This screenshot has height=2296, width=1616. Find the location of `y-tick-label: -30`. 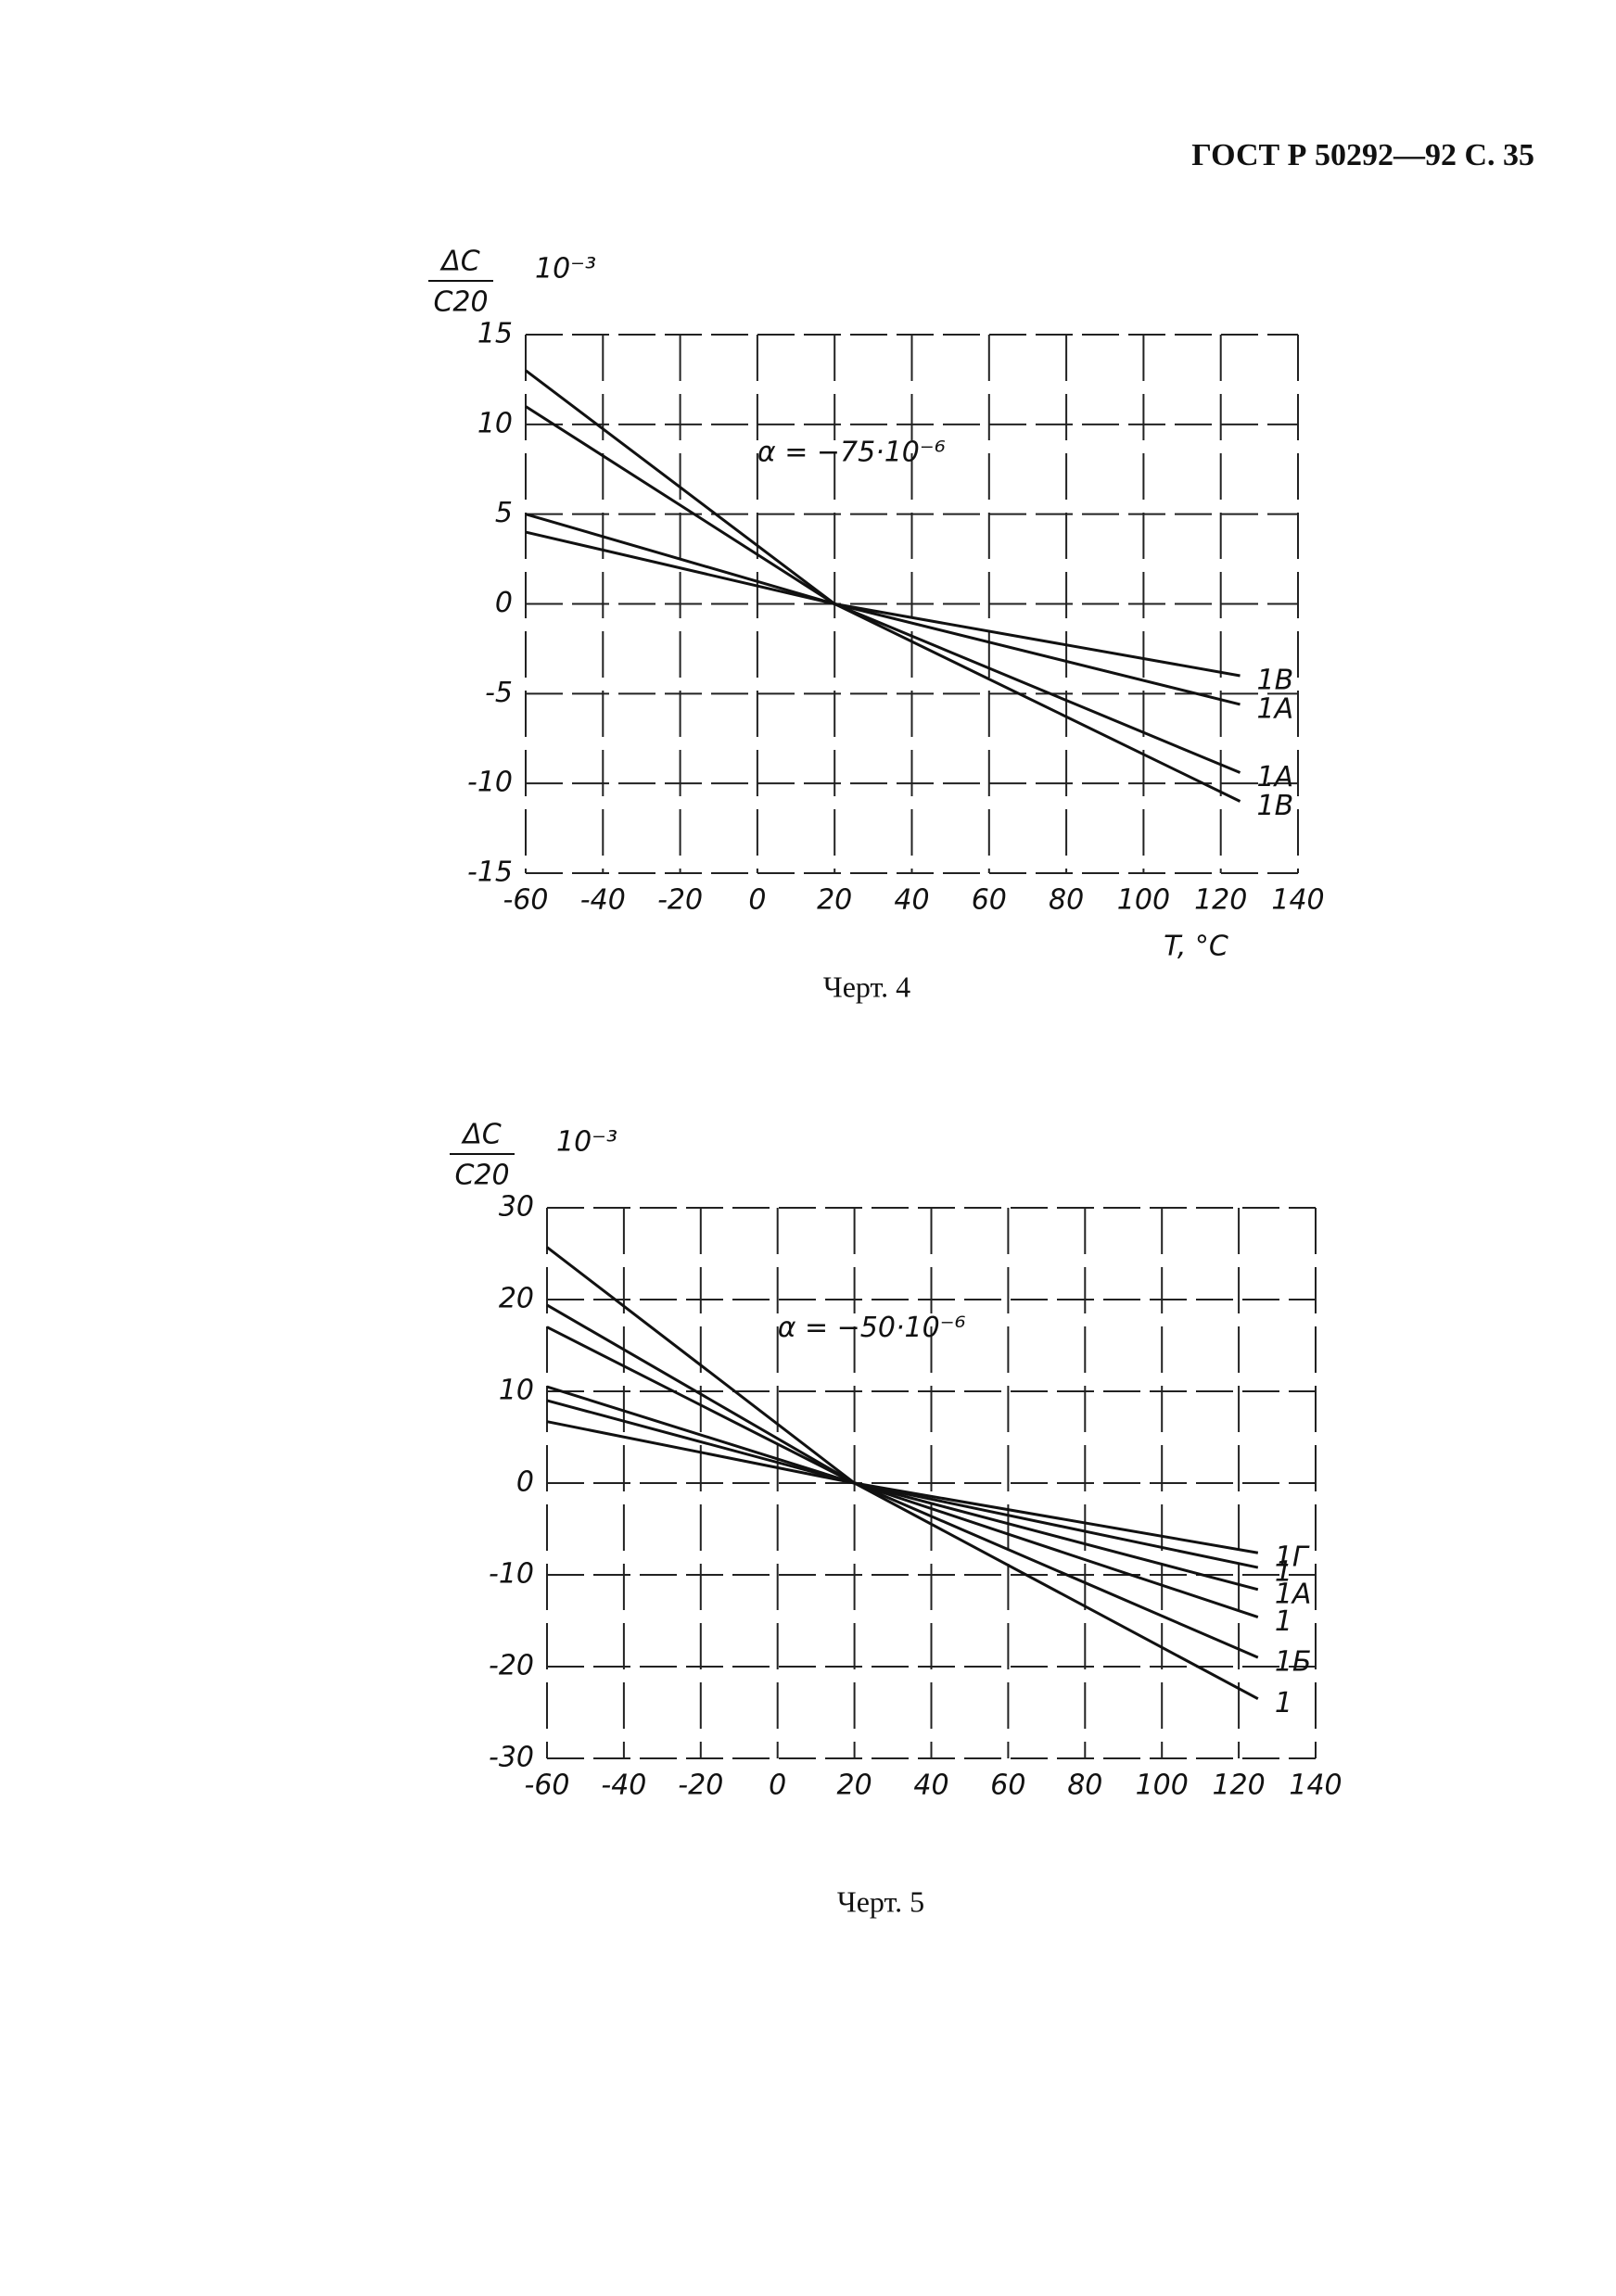

y-tick-label: -30 is located at coordinates (511, 1758).